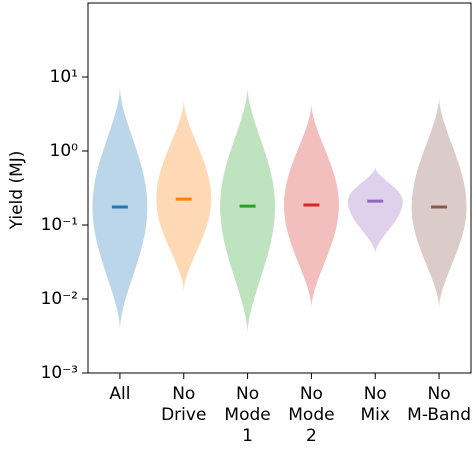  What do you see at coordinates (375, 404) in the screenshot?
I see `x-tick-label: No Mix` at bounding box center [375, 404].